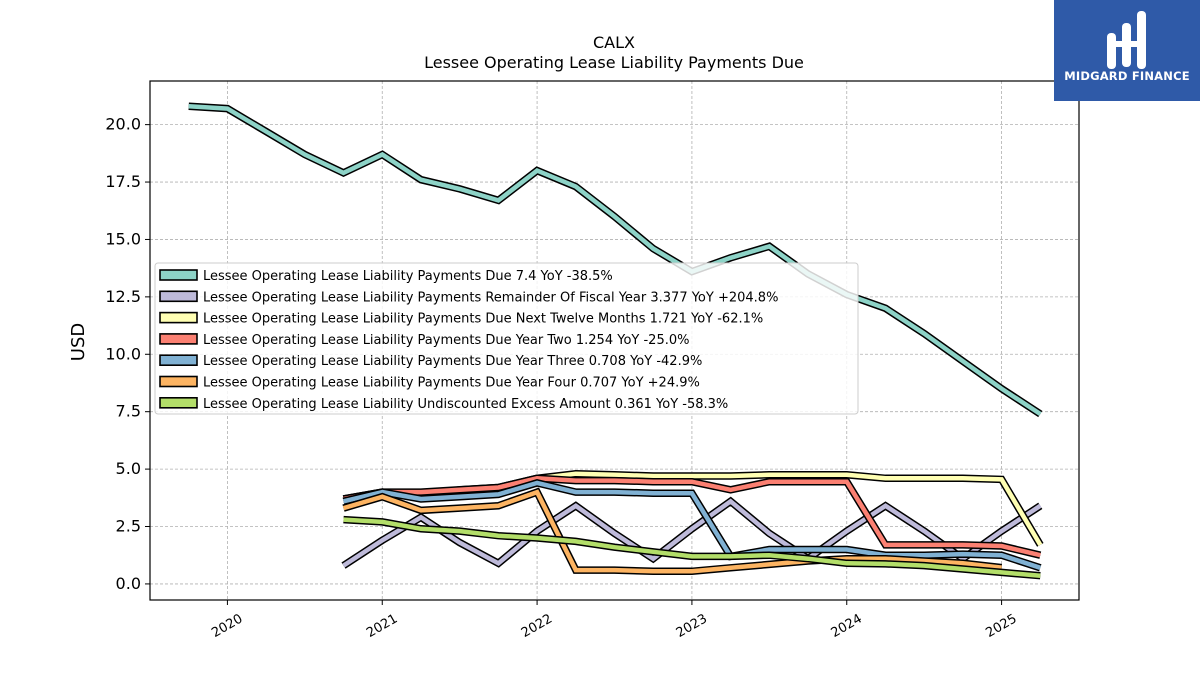 The height and width of the screenshot is (675, 1200). I want to click on brand-logo: MIDGARD FINANCE, so click(1127, 50).